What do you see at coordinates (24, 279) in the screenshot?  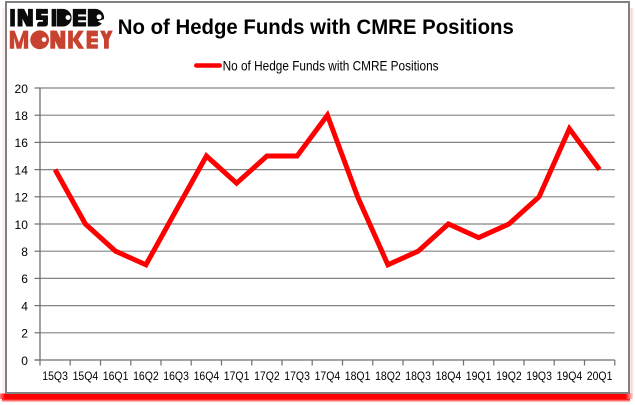 I see `svg-text: 6` at bounding box center [24, 279].